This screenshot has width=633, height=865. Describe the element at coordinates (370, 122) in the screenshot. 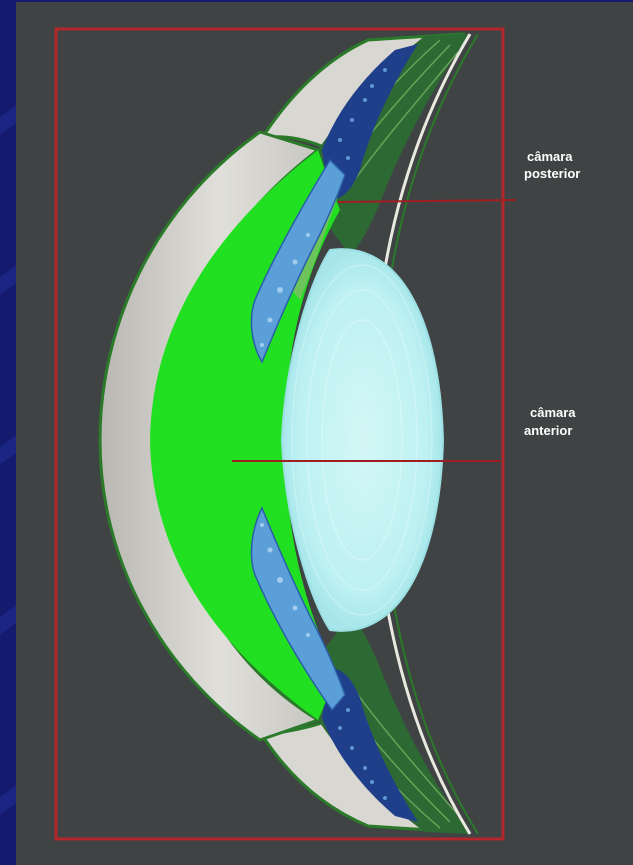

I see `trabecular-top` at that location.